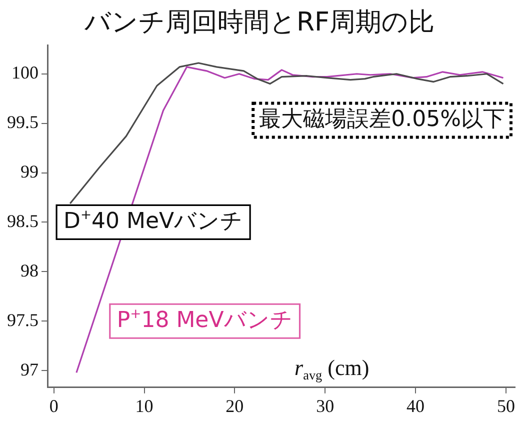 Image resolution: width=523 pixels, height=423 pixels. Describe the element at coordinates (29, 172) in the screenshot. I see `y-tick-label: 99` at that location.